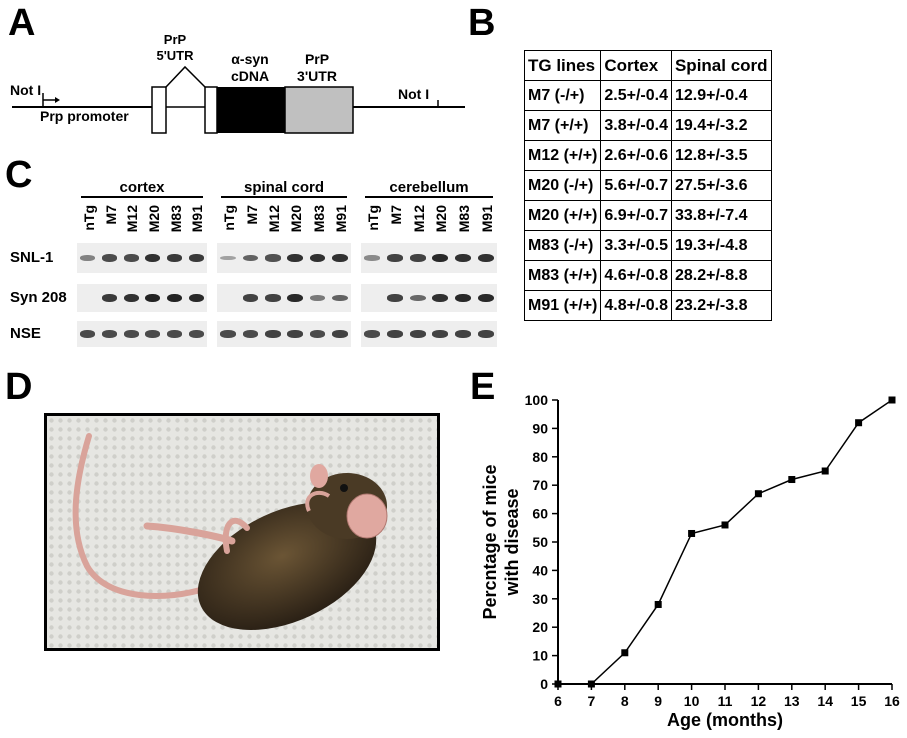 The height and width of the screenshot is (738, 907). What do you see at coordinates (636, 305) in the screenshot?
I see `table-cell: 4.8+/-0.8` at bounding box center [636, 305].